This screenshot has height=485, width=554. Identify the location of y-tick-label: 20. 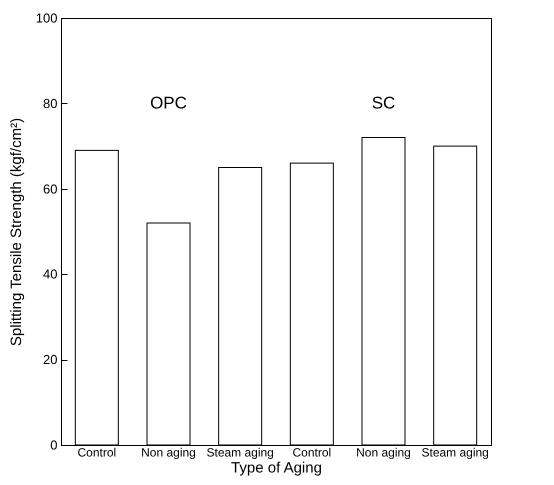
(50, 360).